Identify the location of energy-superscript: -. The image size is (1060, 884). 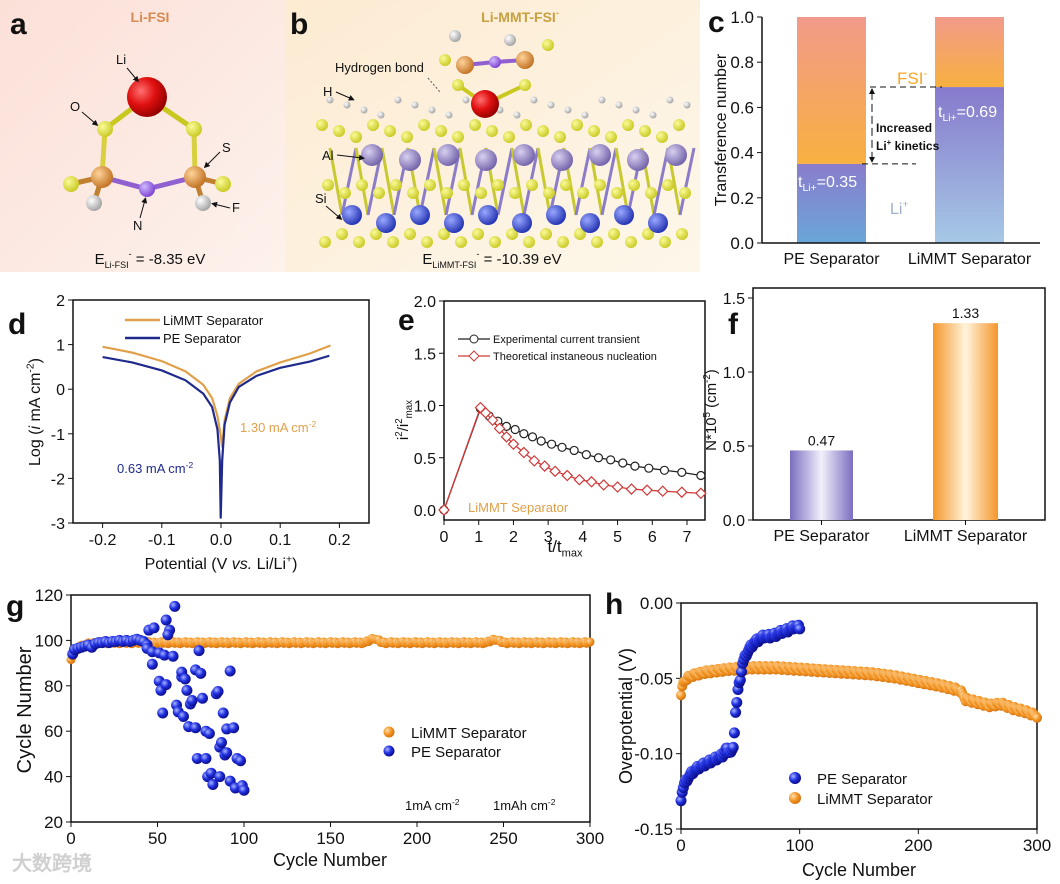
(477, 254).